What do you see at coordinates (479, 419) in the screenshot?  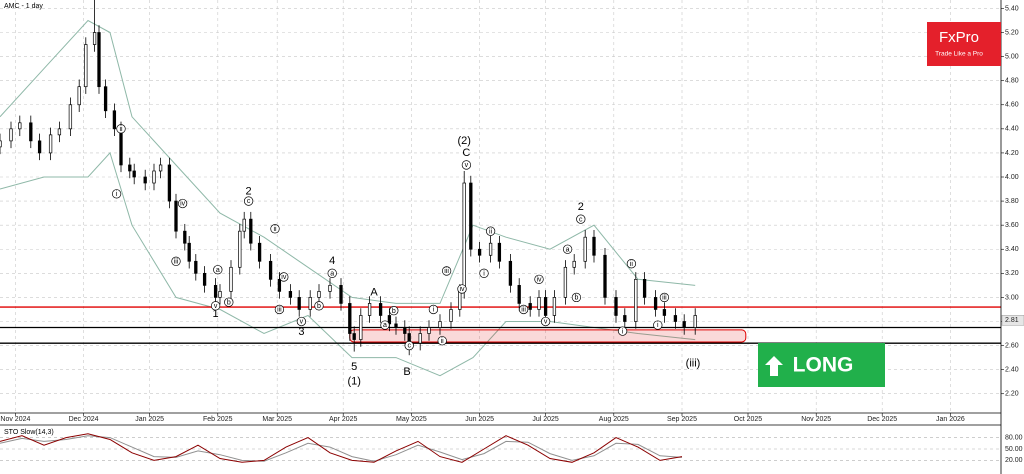 I see `x-tick-label: Jun 2025` at bounding box center [479, 419].